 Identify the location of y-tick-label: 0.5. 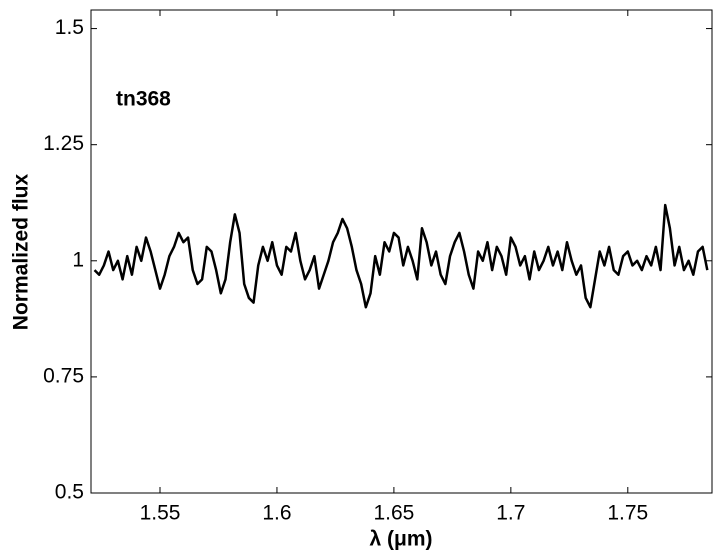
(69, 492).